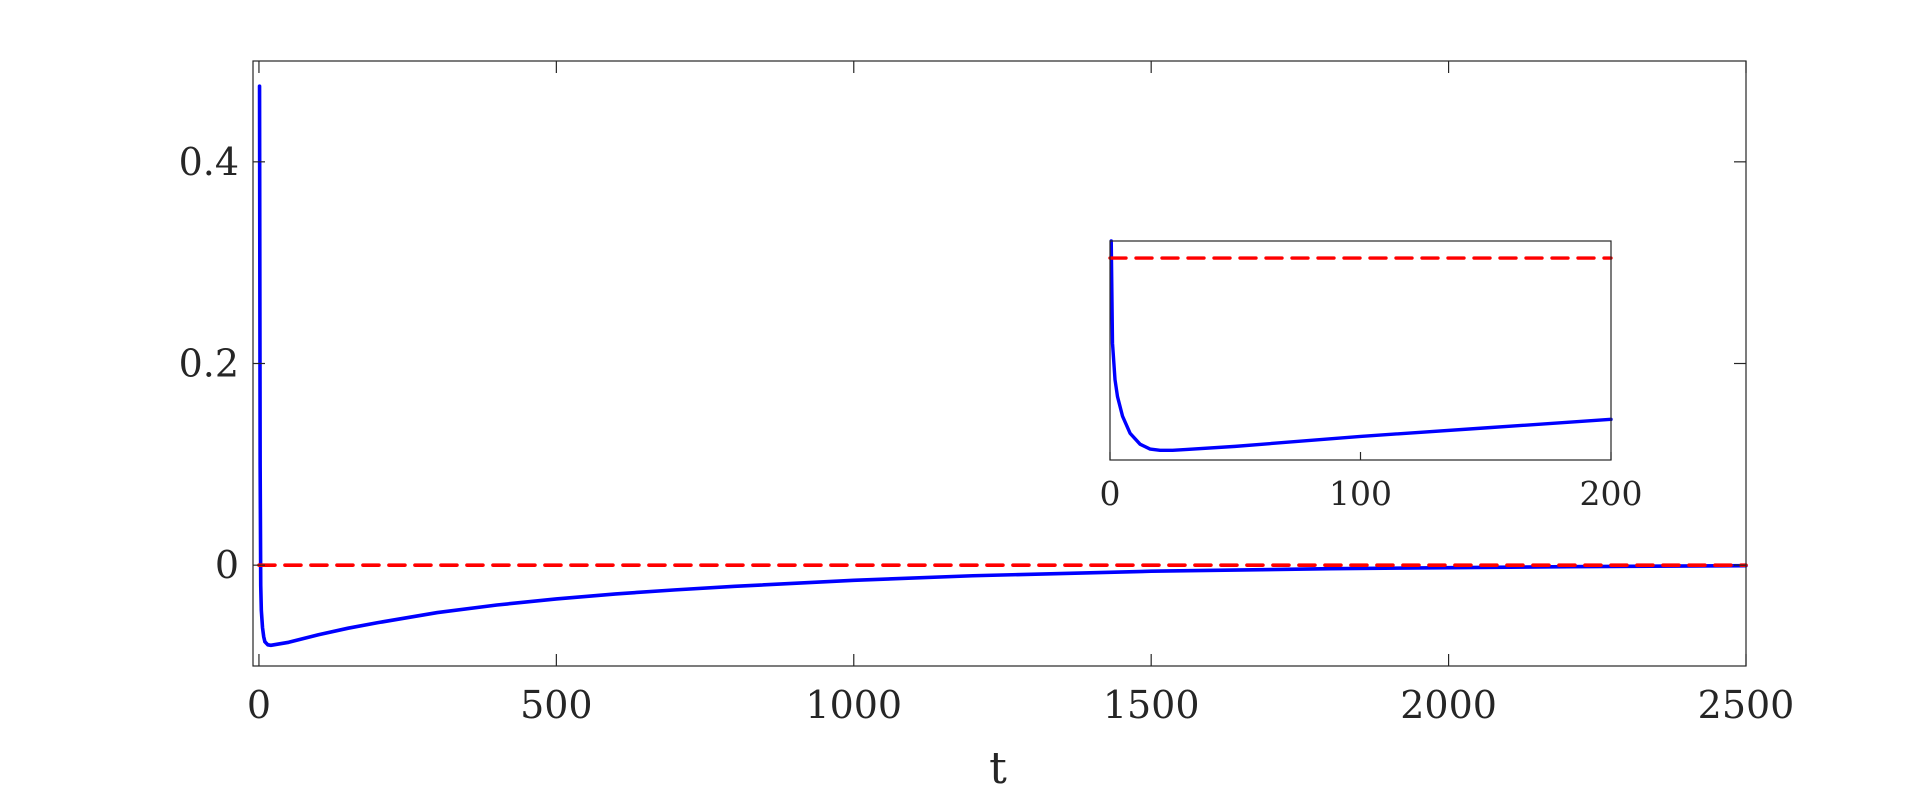 The image size is (1920, 801). I want to click on inset-series-layer, so click(1360, 345).